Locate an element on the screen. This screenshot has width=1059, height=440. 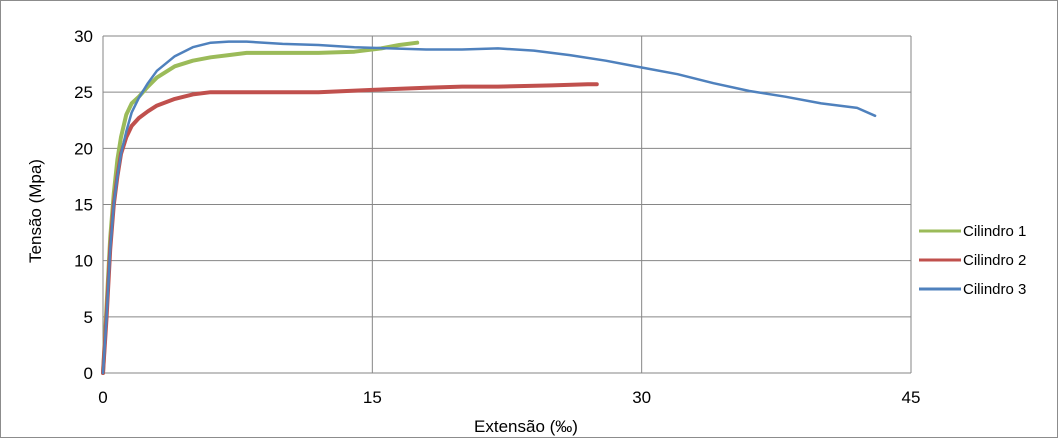
legend: Cilindro 1 Cilindro 2 Cilindro 3 is located at coordinates (972, 260).